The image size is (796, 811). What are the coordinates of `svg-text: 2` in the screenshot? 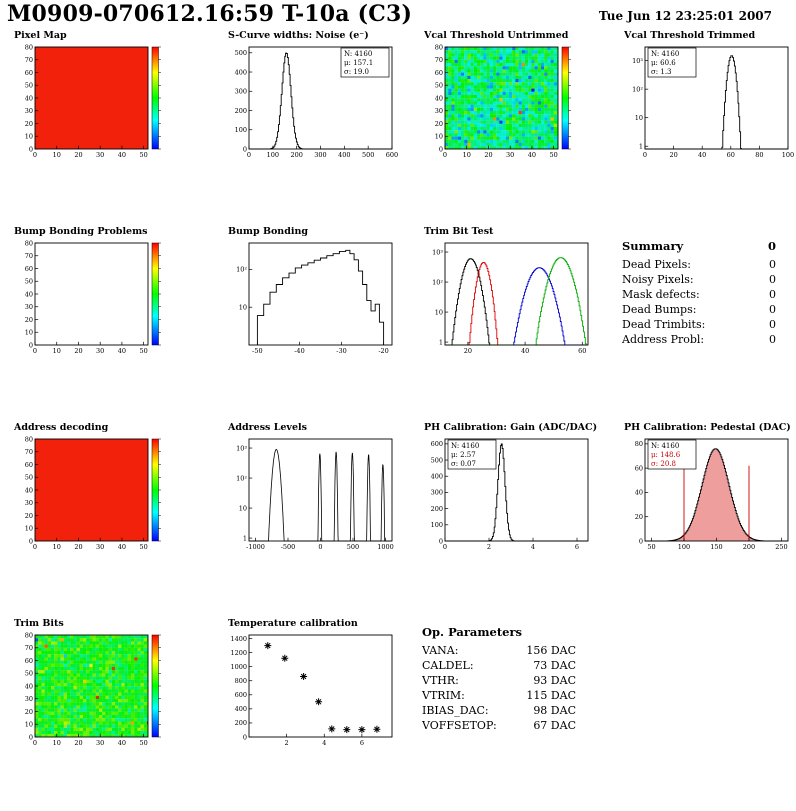 It's located at (287, 743).